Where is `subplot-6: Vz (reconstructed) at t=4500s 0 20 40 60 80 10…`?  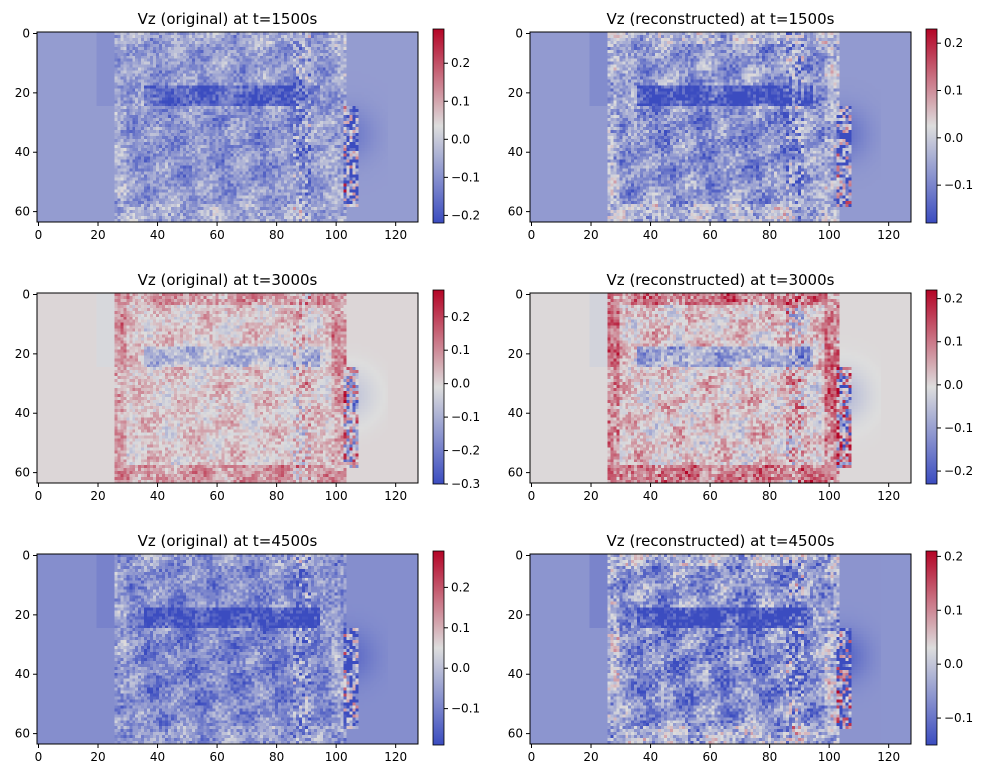 subplot-6: Vz (reconstructed) at t=4500s 0 20 40 60 80 10… is located at coordinates (740, 648).